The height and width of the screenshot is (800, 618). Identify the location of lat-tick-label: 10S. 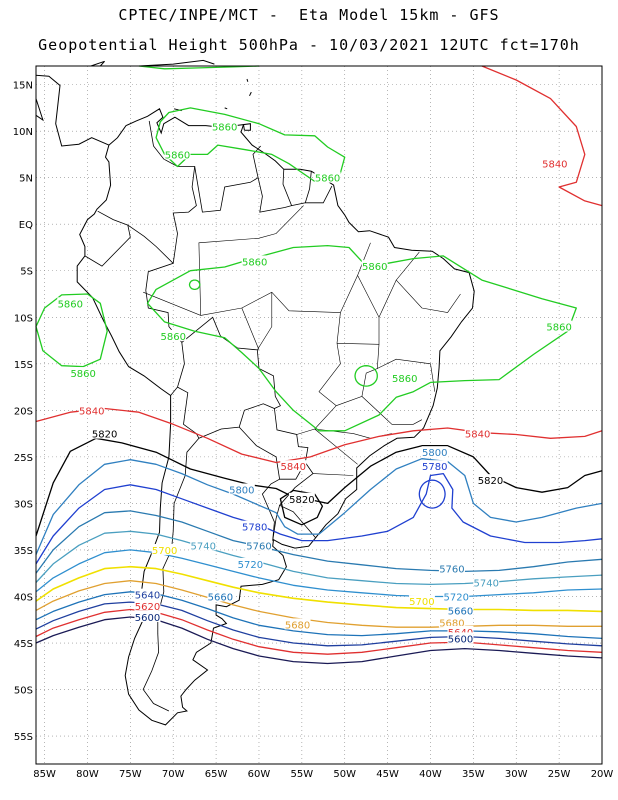
(23, 318).